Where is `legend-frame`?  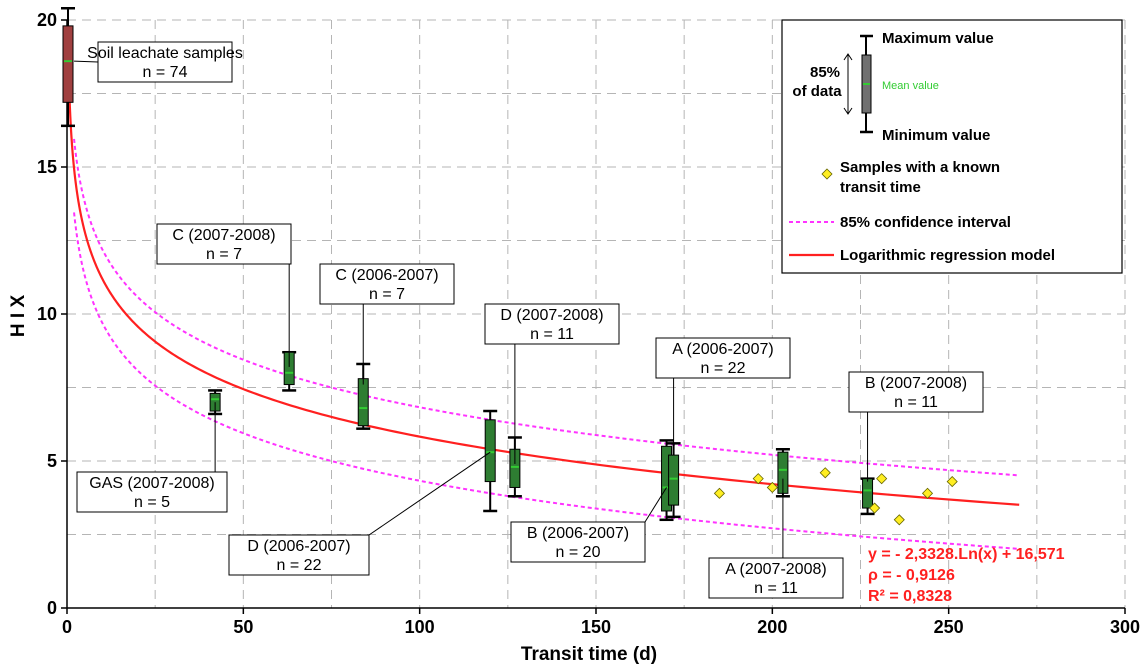
legend-frame is located at coordinates (952, 146).